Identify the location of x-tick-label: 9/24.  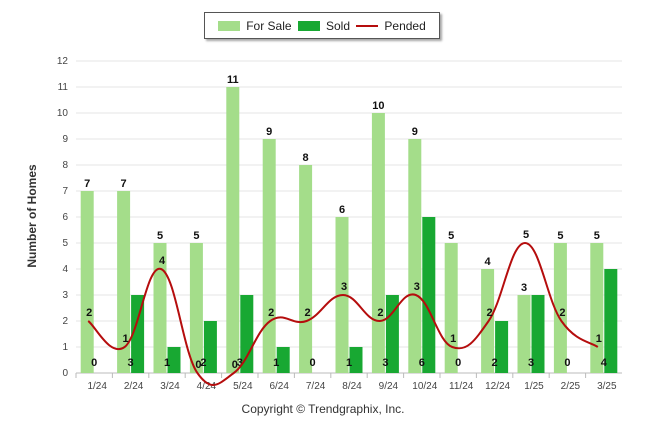
(389, 386).